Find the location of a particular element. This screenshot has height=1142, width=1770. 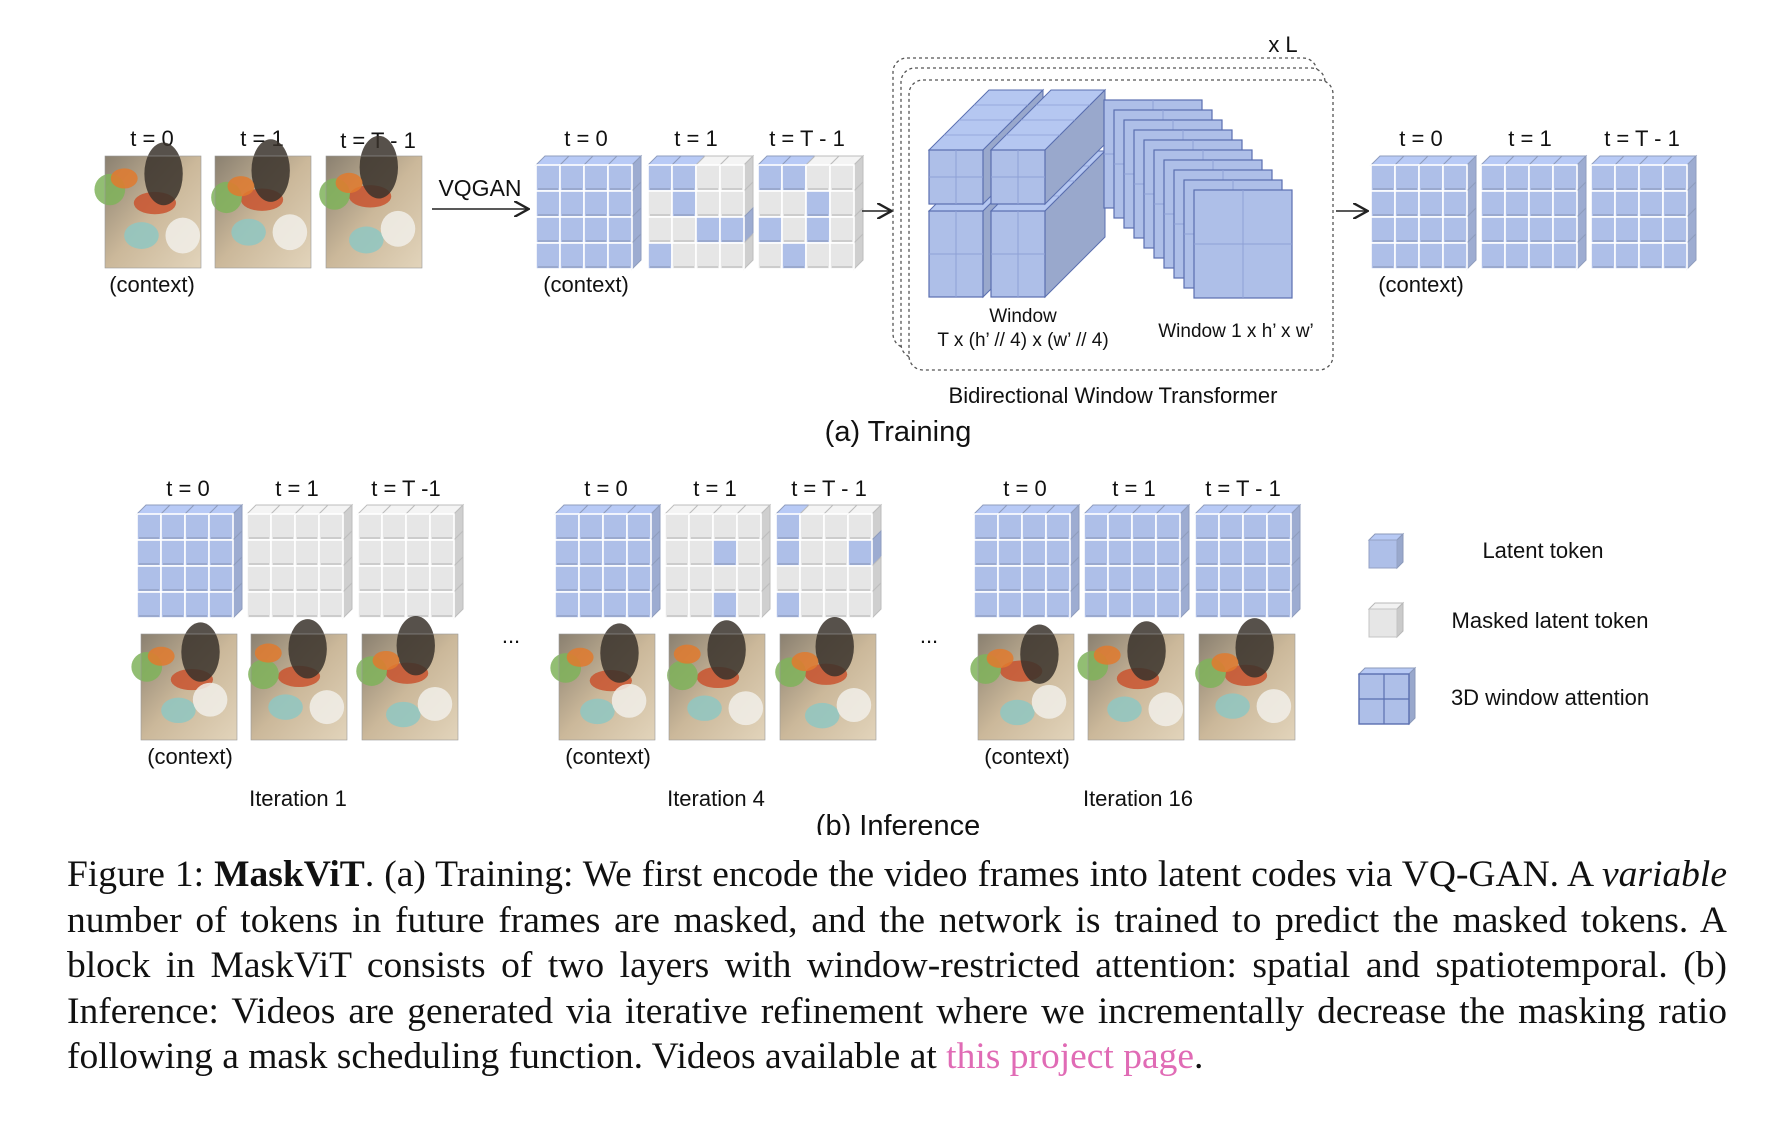

training-title: (a) Training is located at coordinates (898, 432).